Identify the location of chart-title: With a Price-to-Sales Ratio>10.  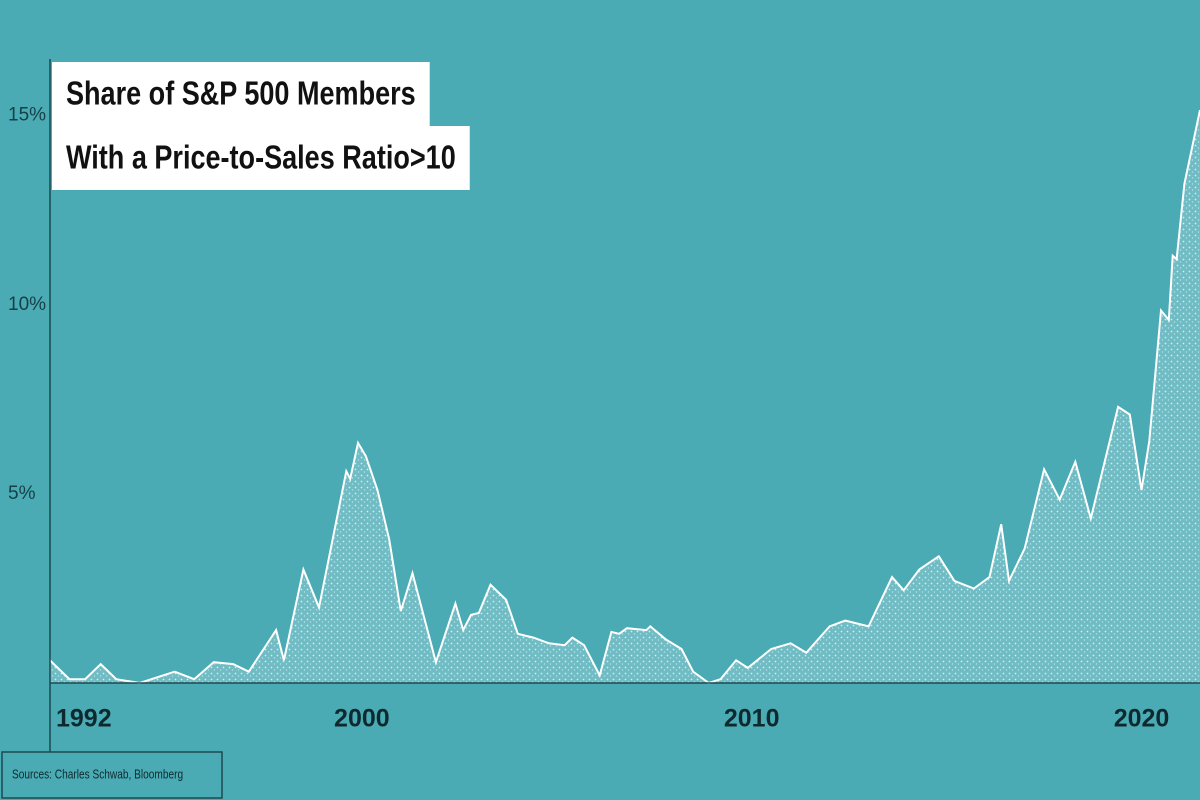
(261, 158).